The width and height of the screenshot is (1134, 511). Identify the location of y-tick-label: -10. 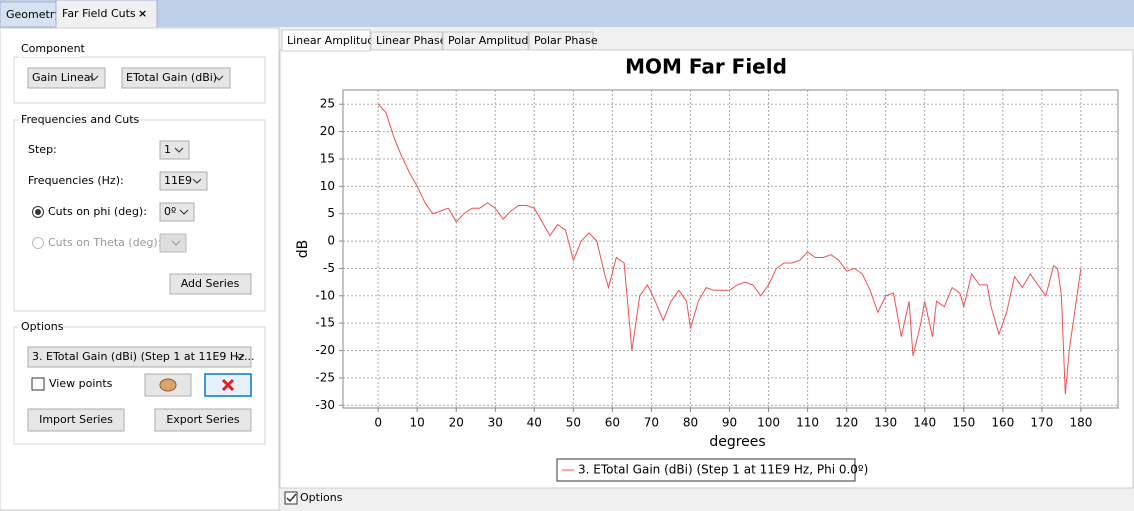
(325, 295).